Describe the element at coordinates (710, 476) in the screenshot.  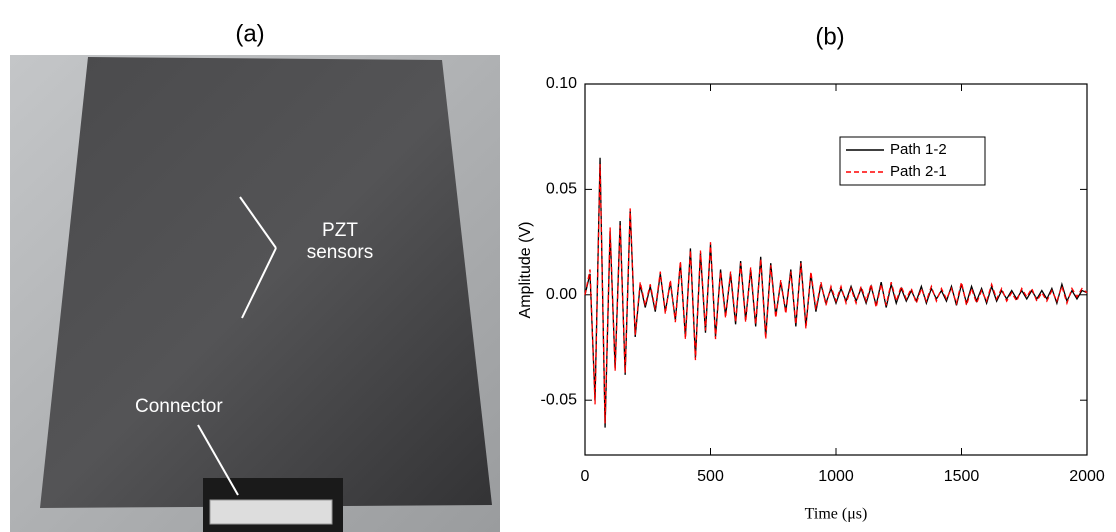
I see `x-tick-label: 500` at that location.